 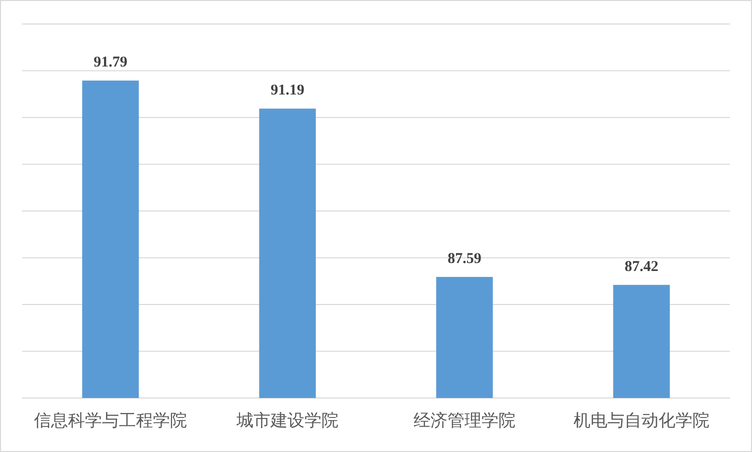 What do you see at coordinates (287, 90) in the screenshot?
I see `data-label: 91.19` at bounding box center [287, 90].